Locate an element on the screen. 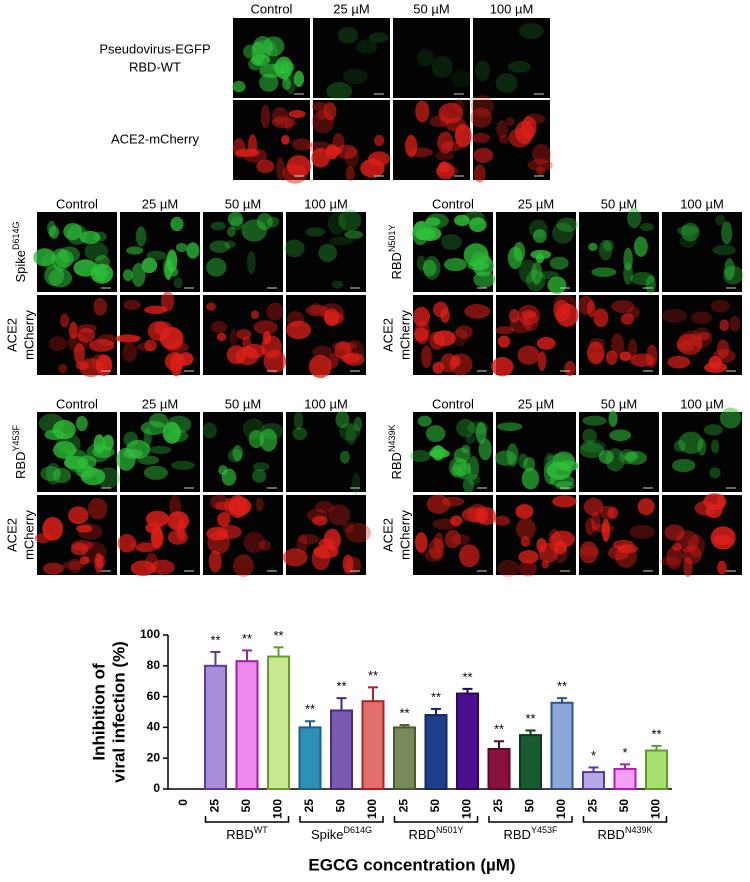 The height and width of the screenshot is (882, 750). x-tick-label: 50 is located at coordinates (246, 806).